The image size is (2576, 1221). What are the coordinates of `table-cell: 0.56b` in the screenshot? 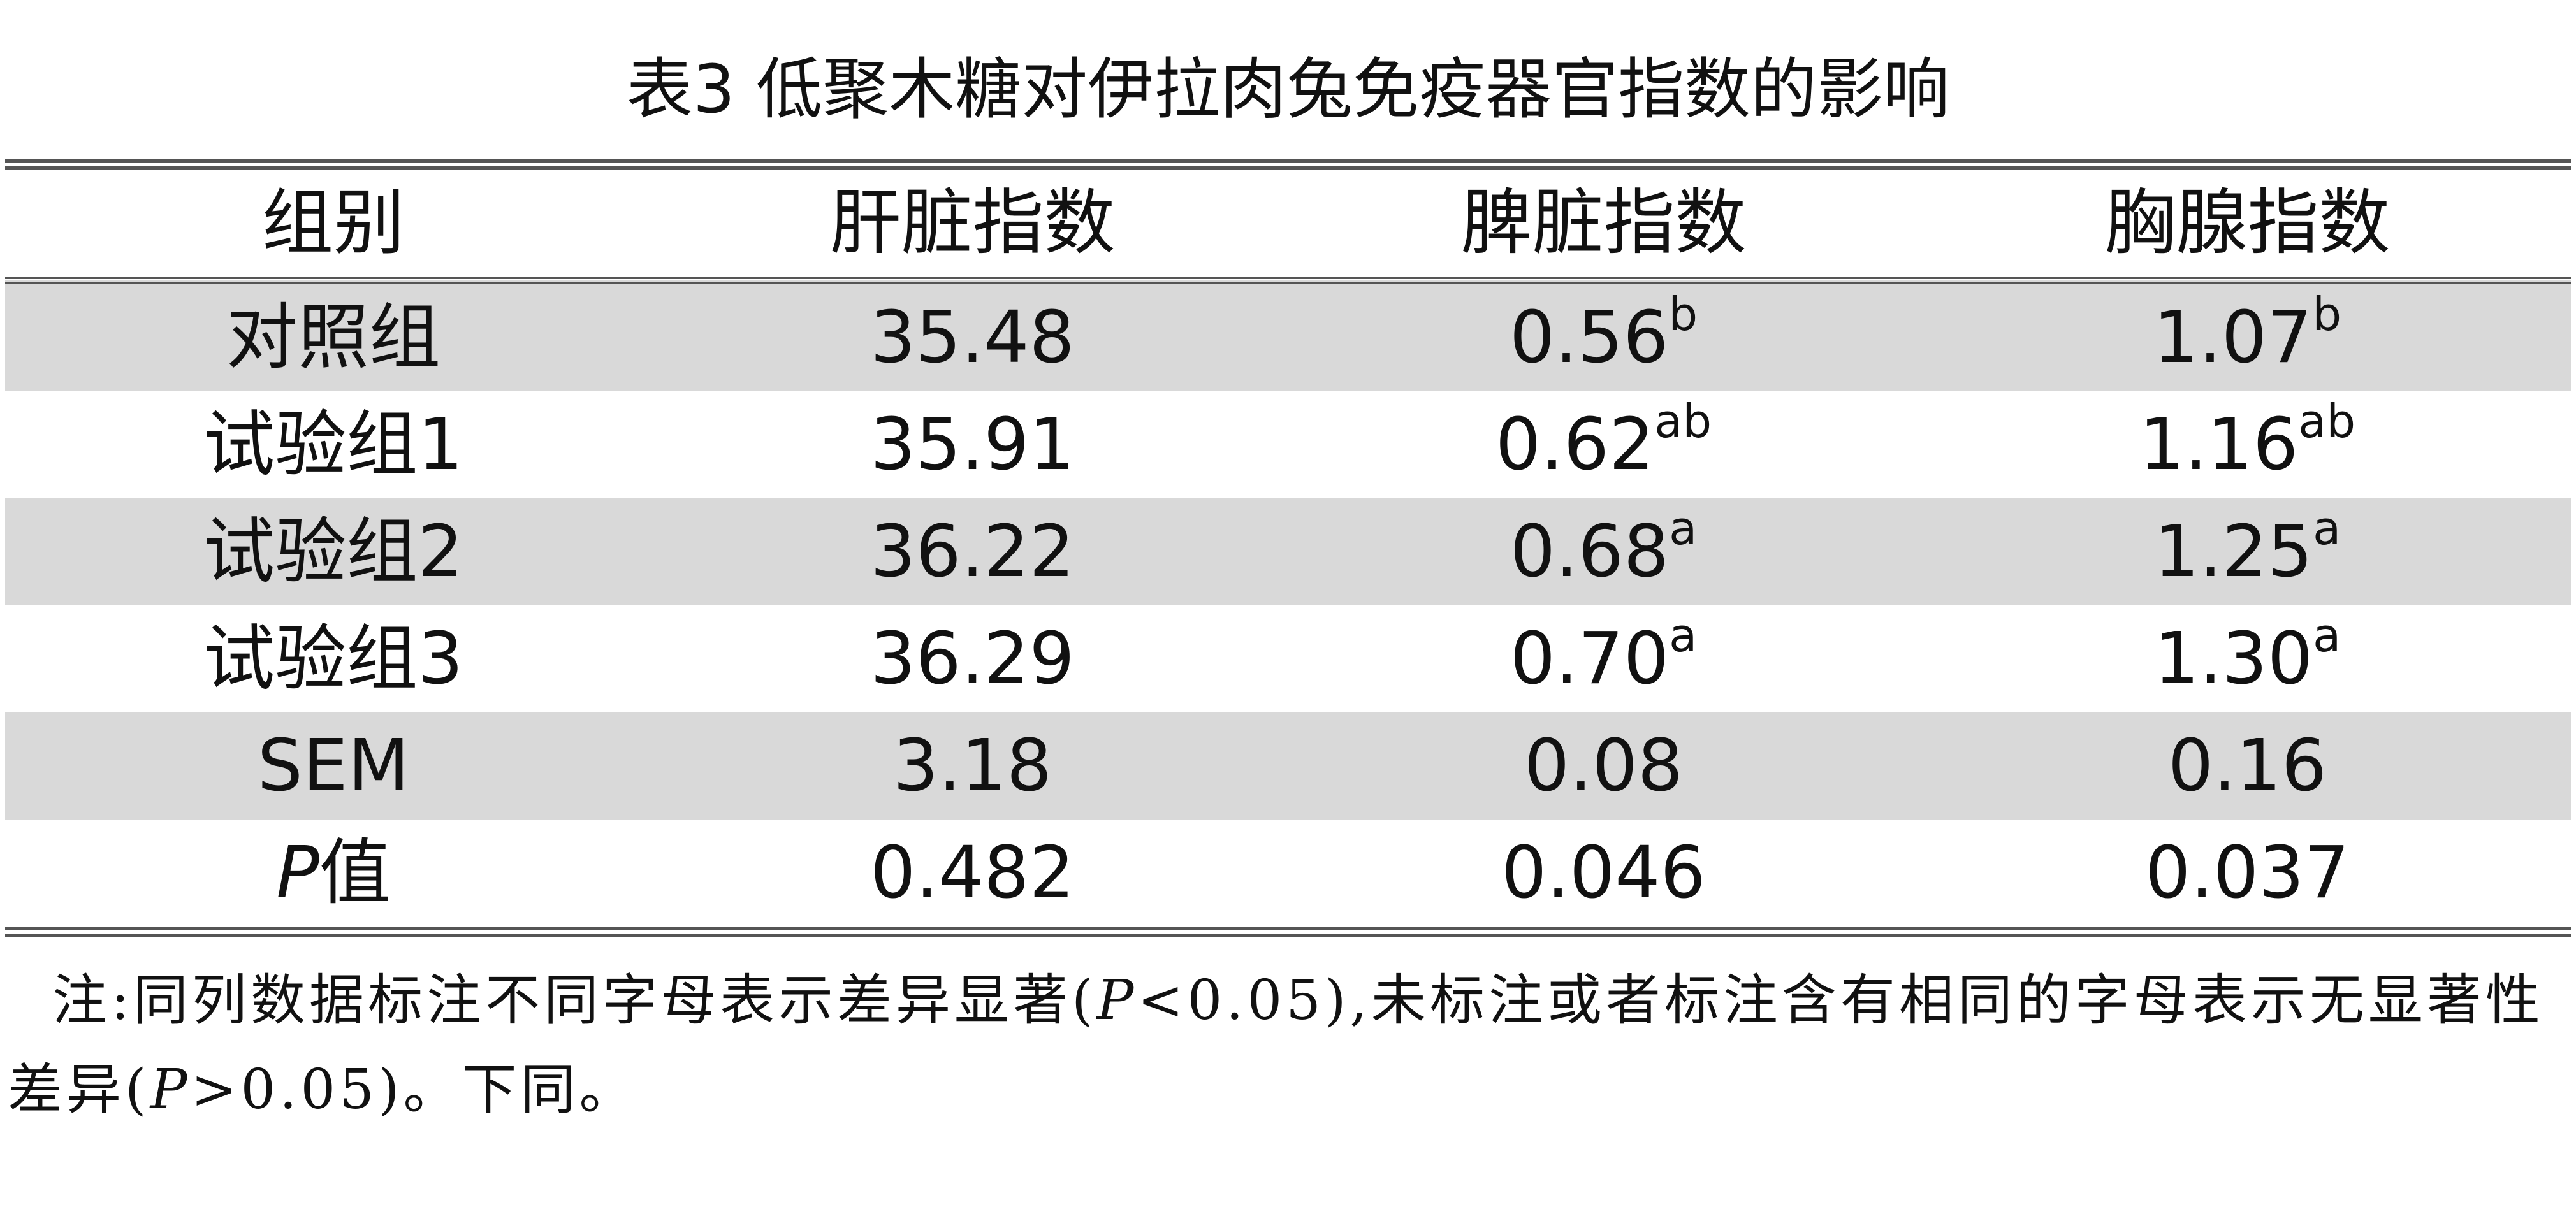 It's located at (1603, 335).